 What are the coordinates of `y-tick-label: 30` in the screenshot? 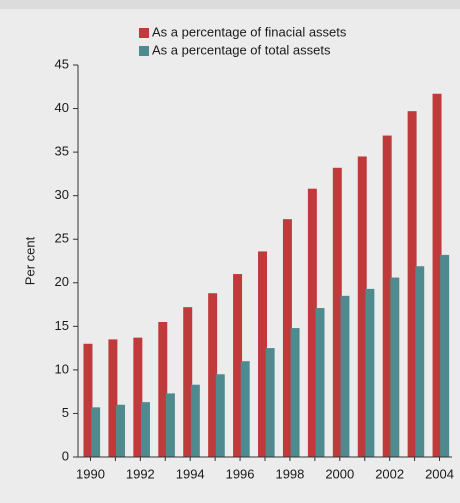 It's located at (62, 194).